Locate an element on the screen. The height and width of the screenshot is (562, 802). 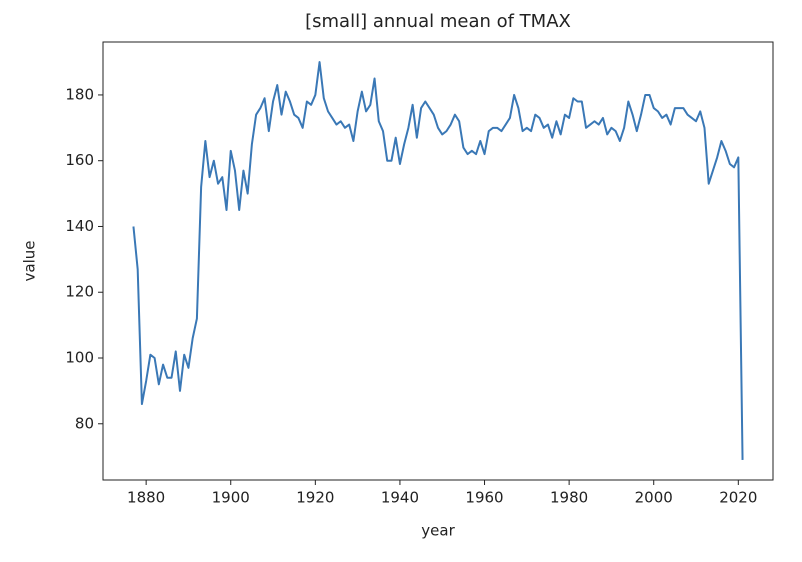
y-tick-label: 140 is located at coordinates (79, 226).